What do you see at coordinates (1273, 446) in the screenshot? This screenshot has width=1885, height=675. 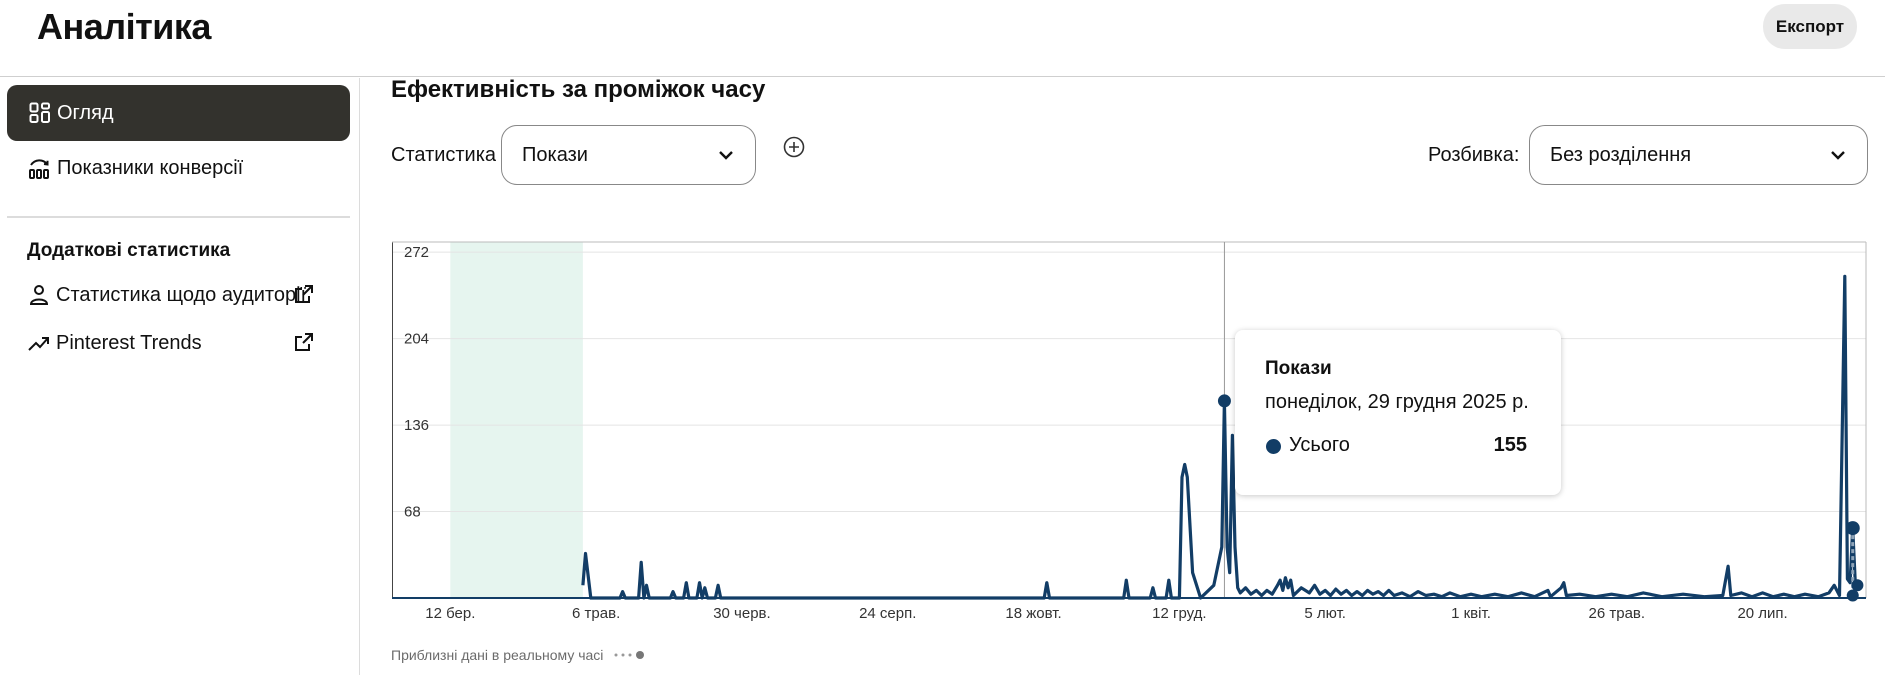 I see `tooltip-series-dot` at bounding box center [1273, 446].